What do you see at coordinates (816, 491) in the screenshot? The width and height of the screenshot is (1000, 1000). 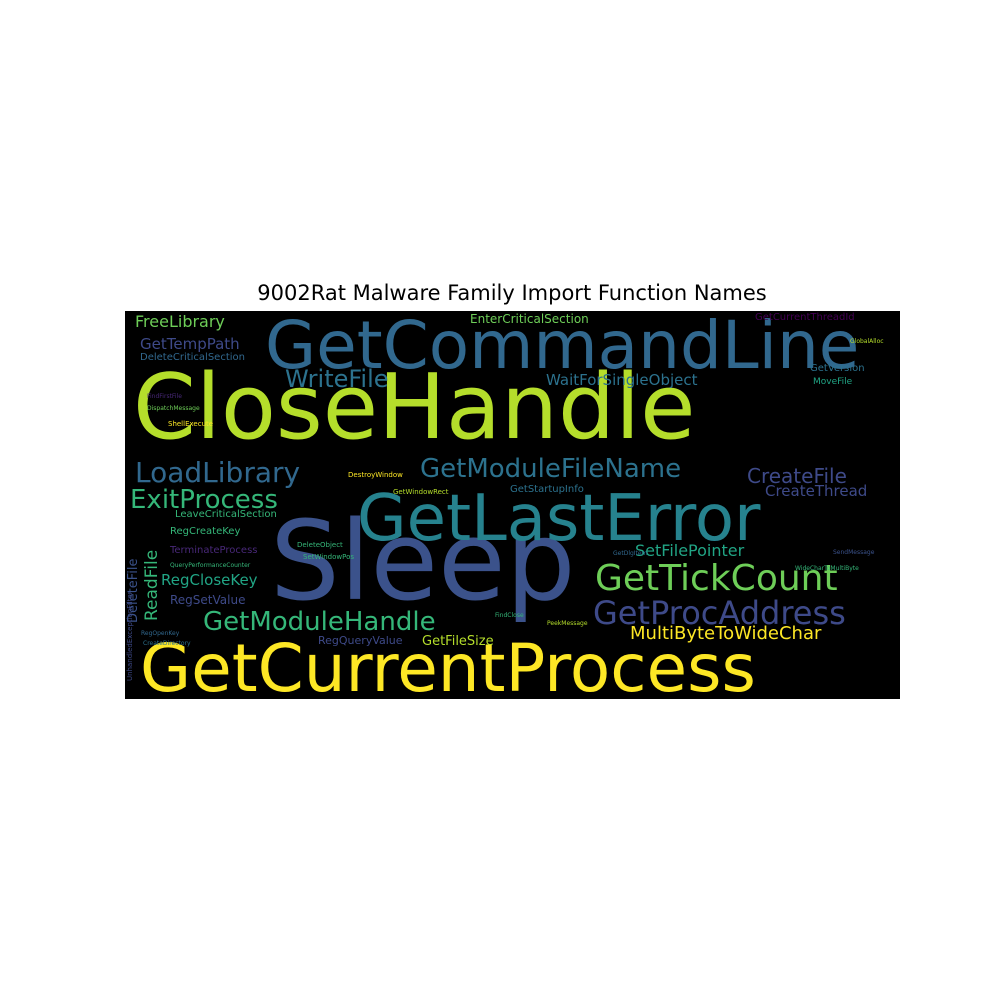 I see `word-createthread: CreateThread` at bounding box center [816, 491].